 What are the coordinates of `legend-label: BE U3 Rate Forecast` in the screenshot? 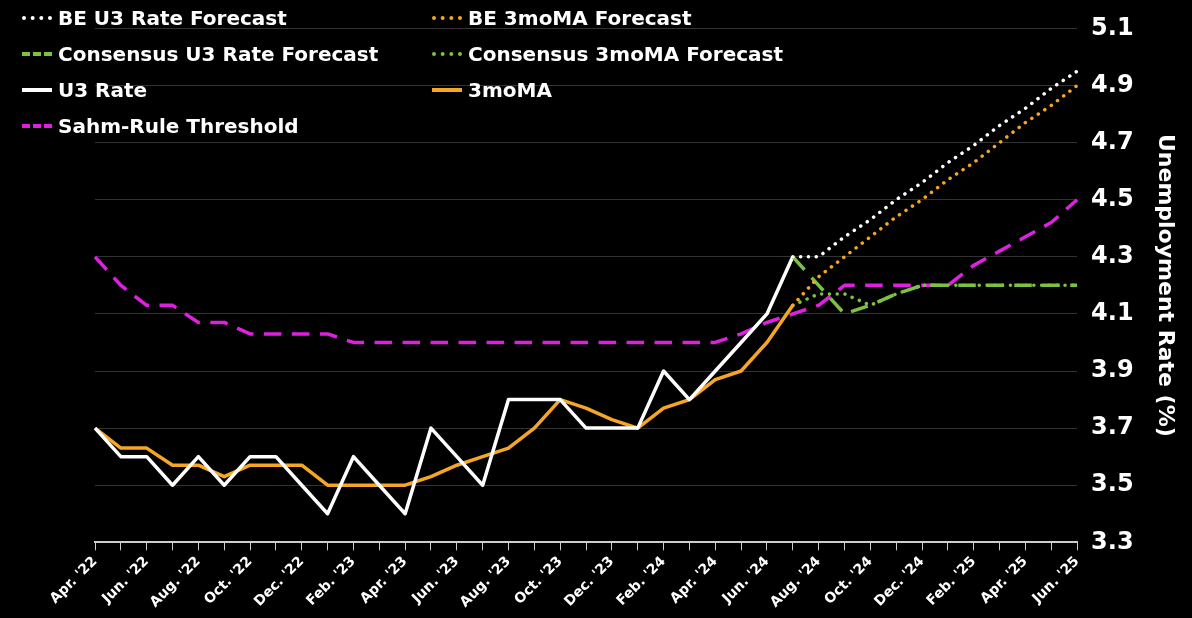 It's located at (172, 18).